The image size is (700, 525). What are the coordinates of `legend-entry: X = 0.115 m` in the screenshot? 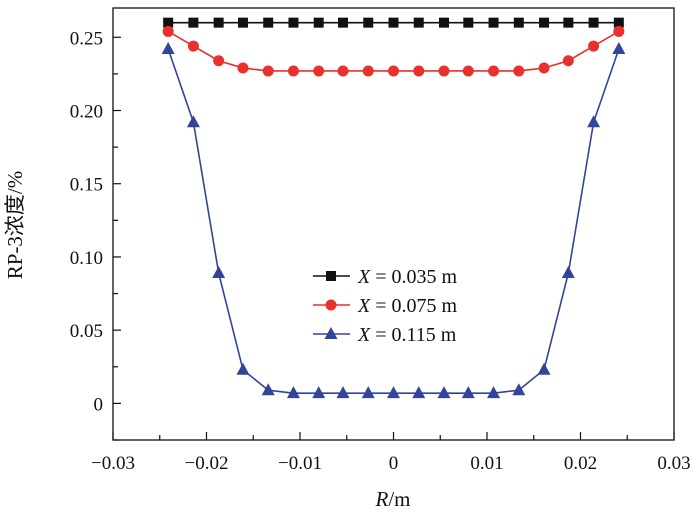 It's located at (385, 335).